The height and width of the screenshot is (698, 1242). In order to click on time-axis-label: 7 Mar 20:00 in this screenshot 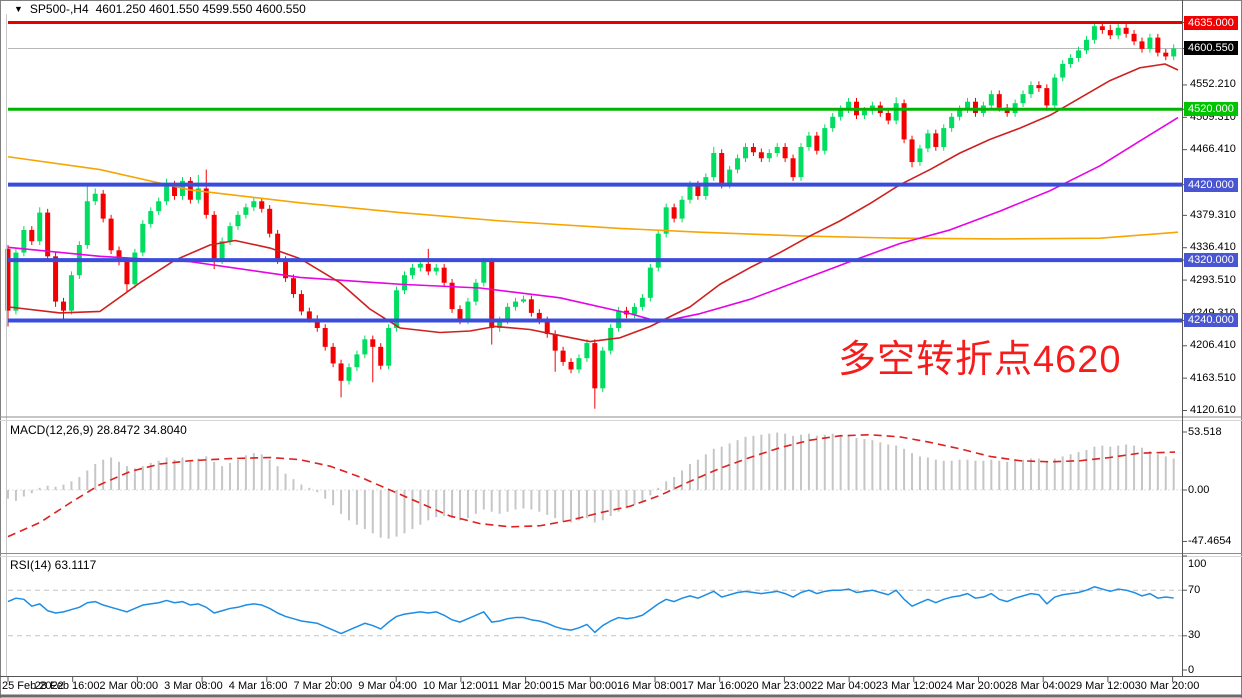, I will do `click(323, 686)`.